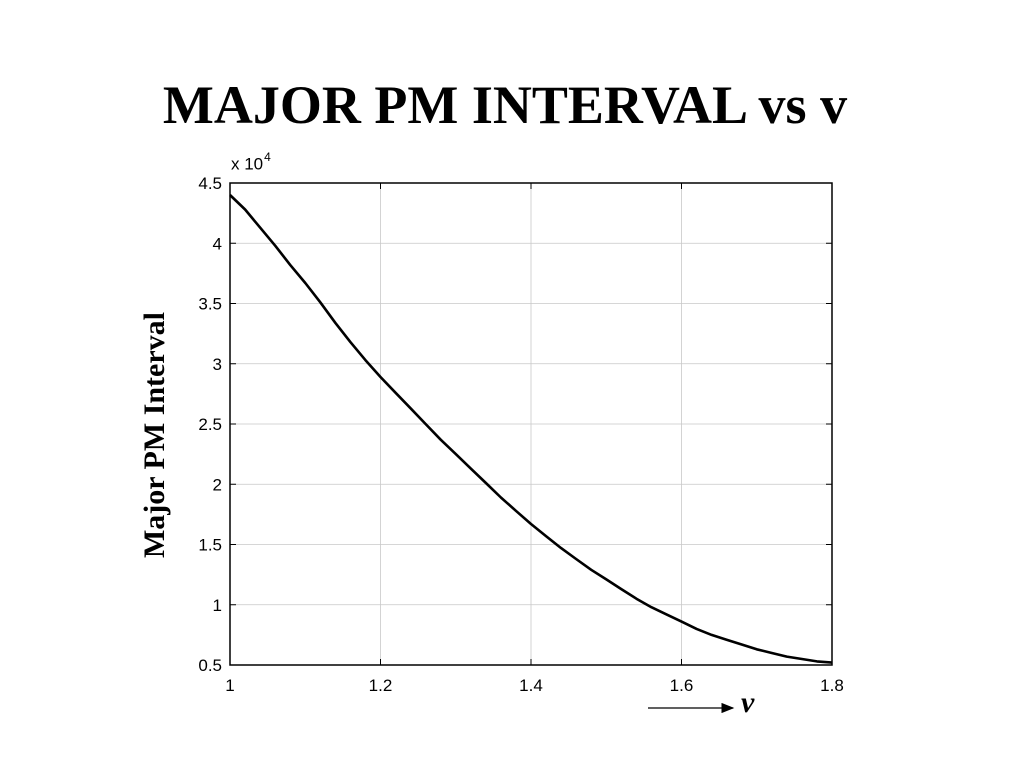 The height and width of the screenshot is (768, 1024). Describe the element at coordinates (217, 605) in the screenshot. I see `y-tick-label: 1` at that location.